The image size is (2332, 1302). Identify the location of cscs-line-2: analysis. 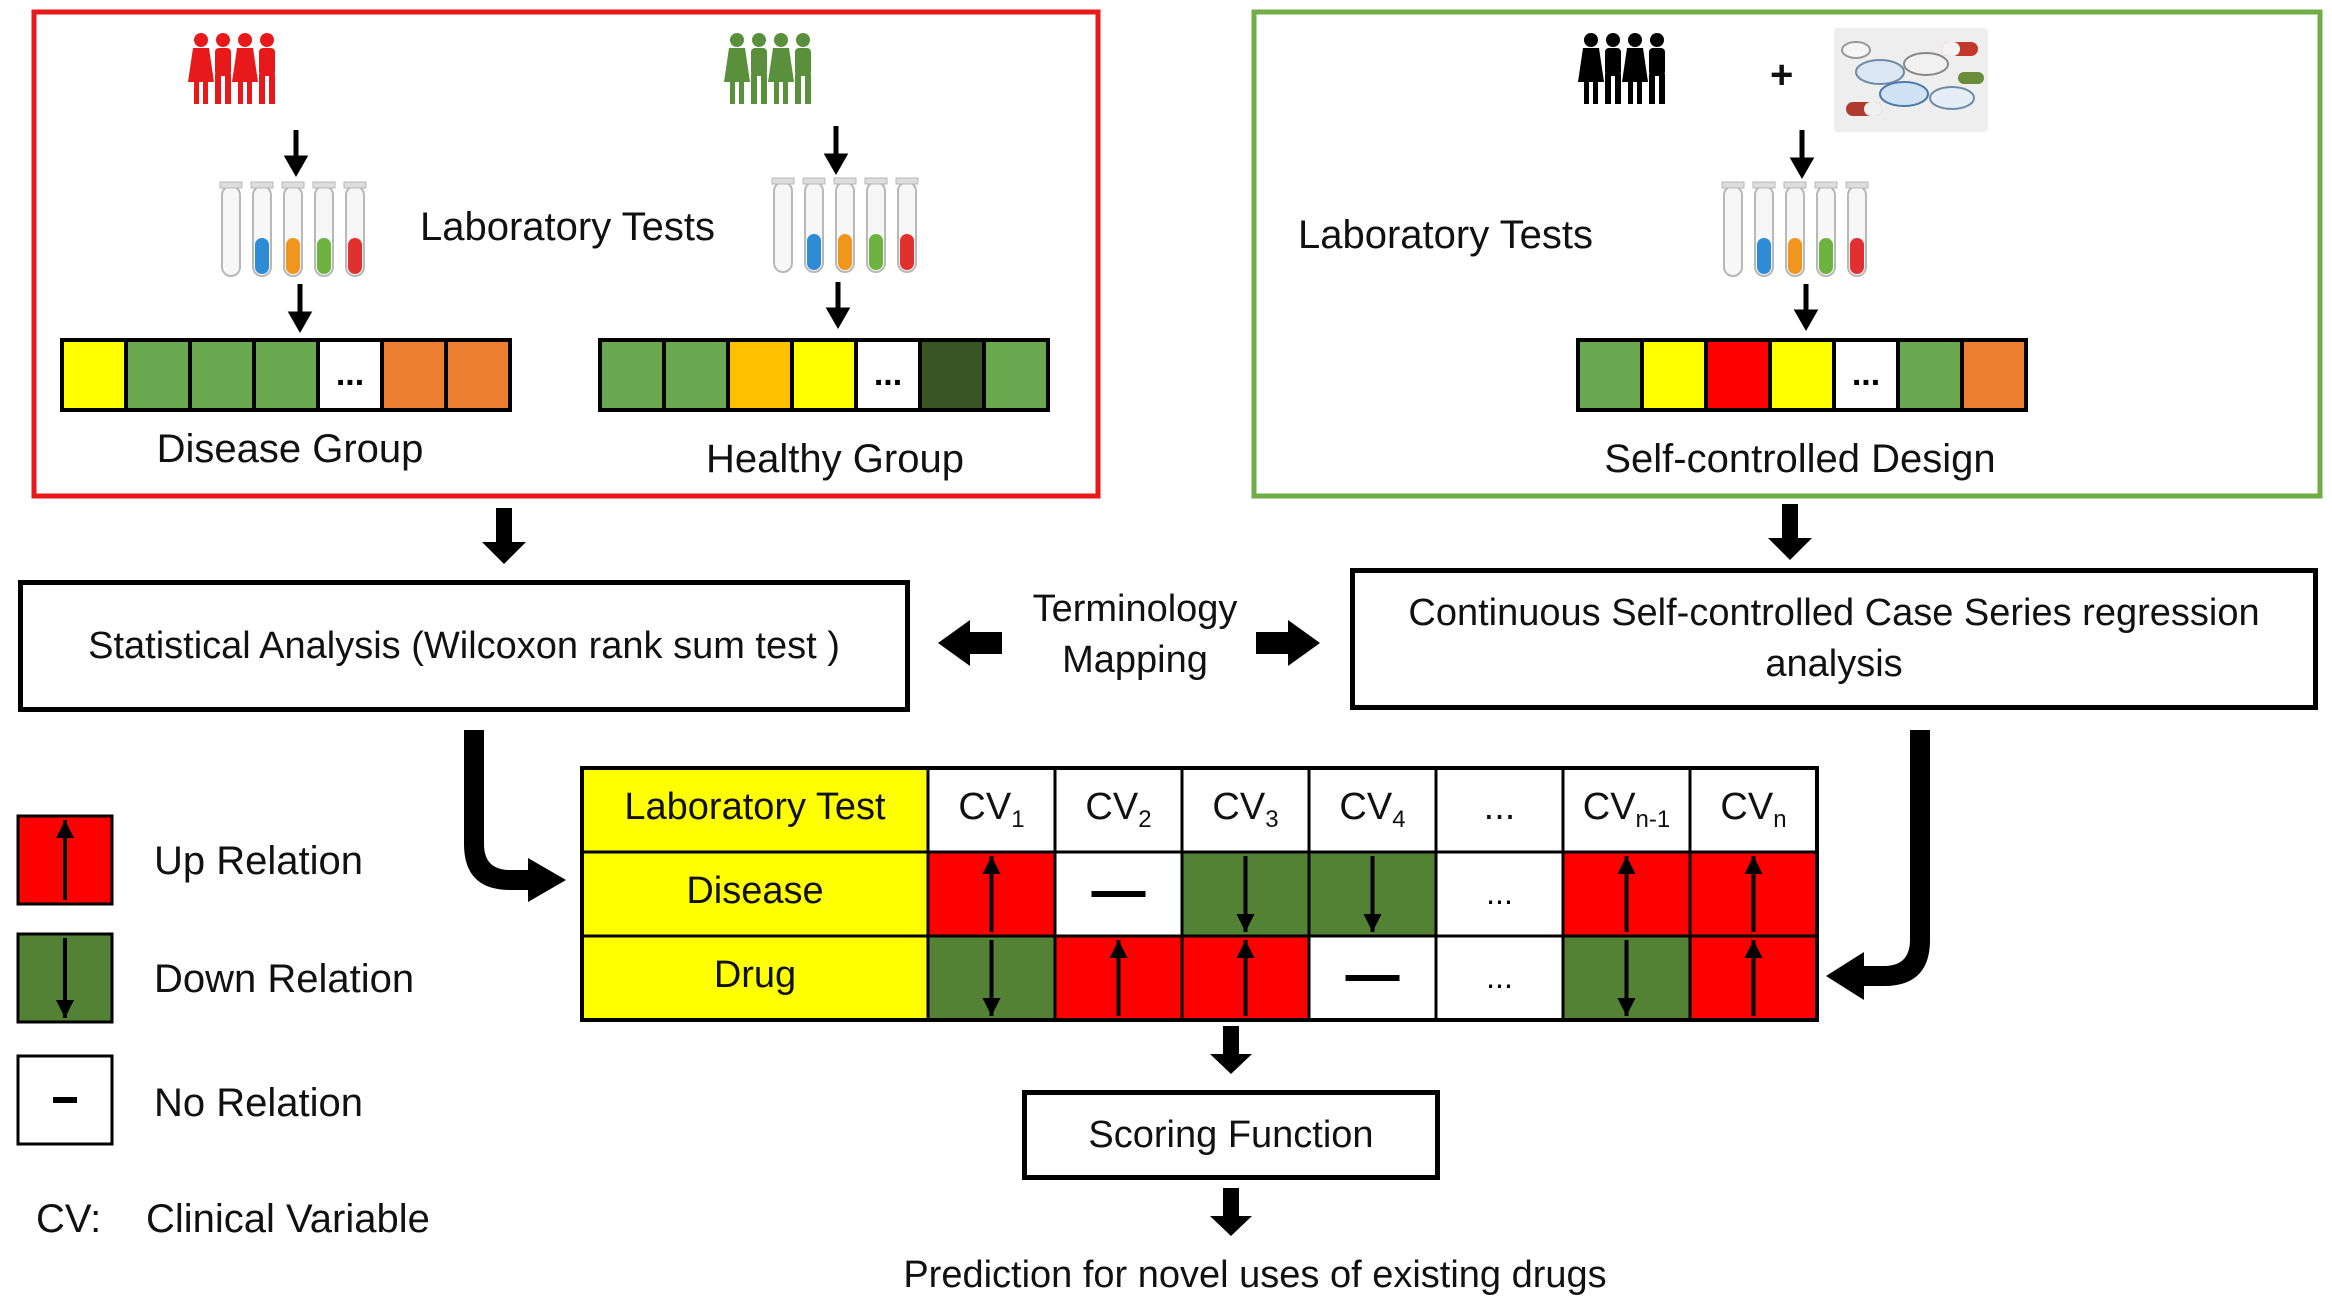
(1834, 664).